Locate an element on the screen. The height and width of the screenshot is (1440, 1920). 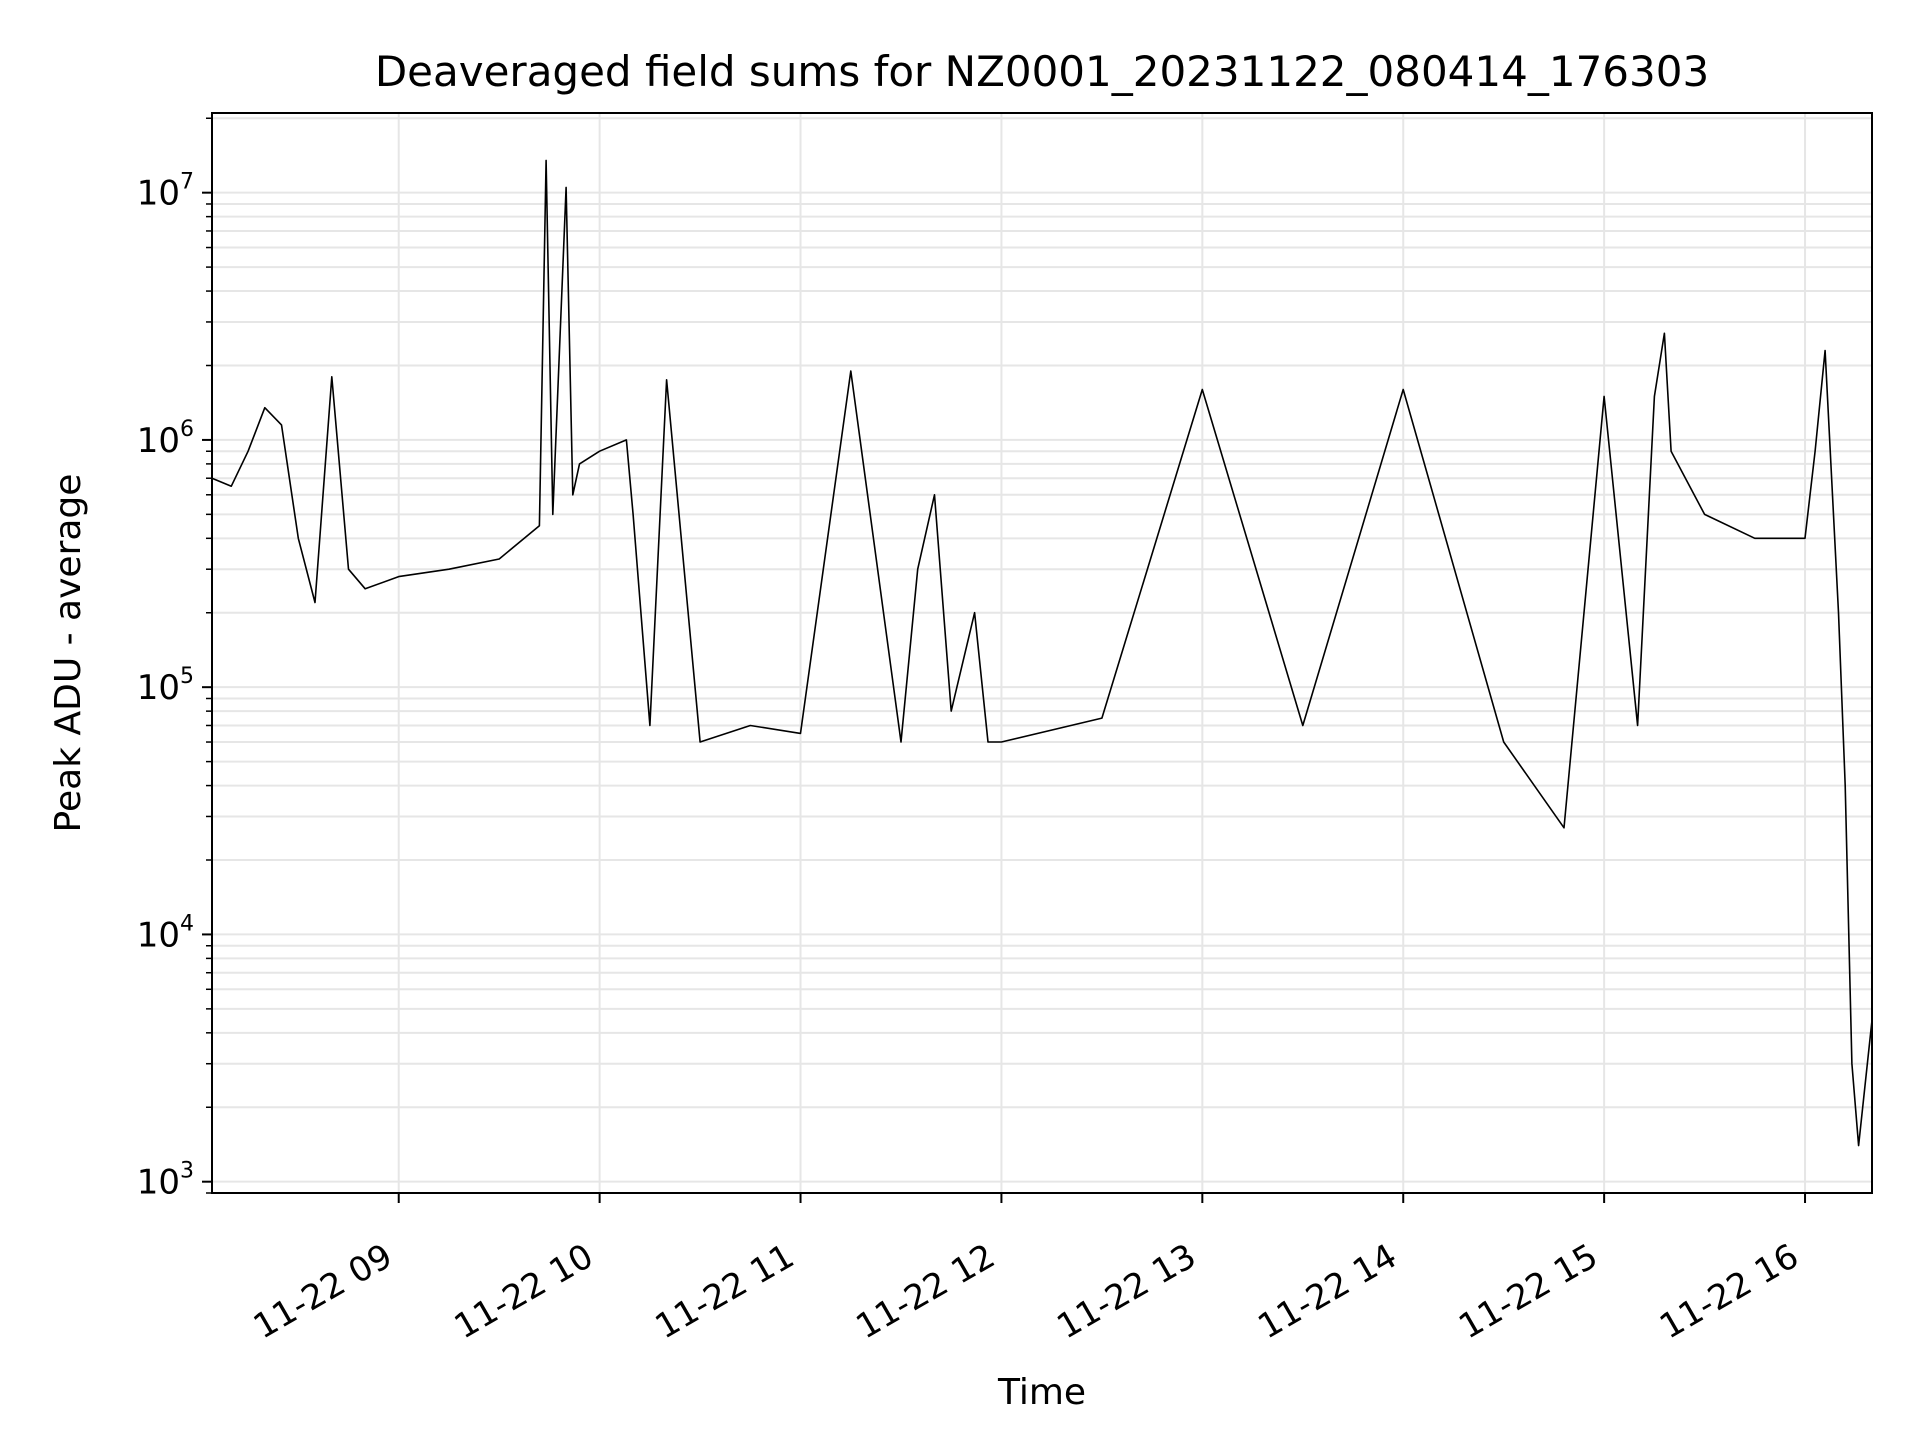
y-tick-label: 10⁴ is located at coordinates (165, 933).